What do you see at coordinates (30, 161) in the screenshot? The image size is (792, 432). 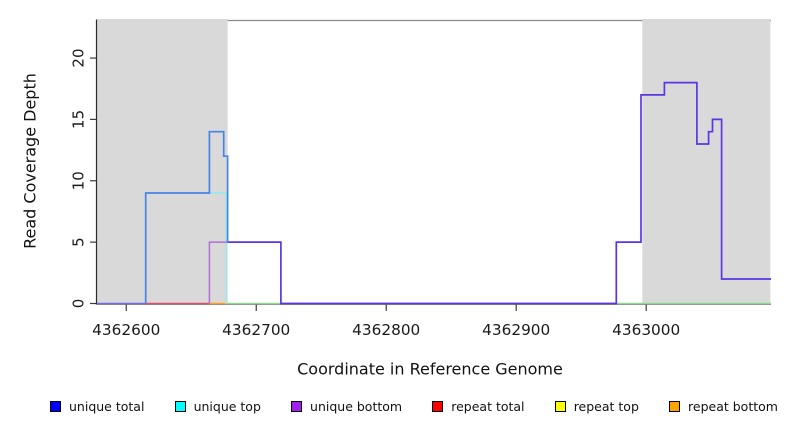 I see `y-axis-title: Read Coverage Depth` at bounding box center [30, 161].